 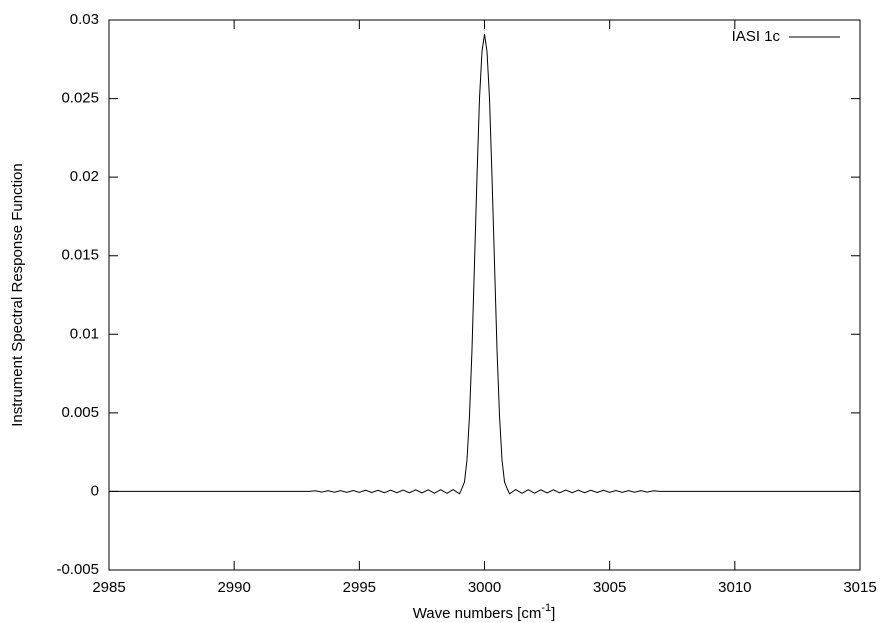 What do you see at coordinates (546, 608) in the screenshot?
I see `x-axis-label-sup: -1` at bounding box center [546, 608].